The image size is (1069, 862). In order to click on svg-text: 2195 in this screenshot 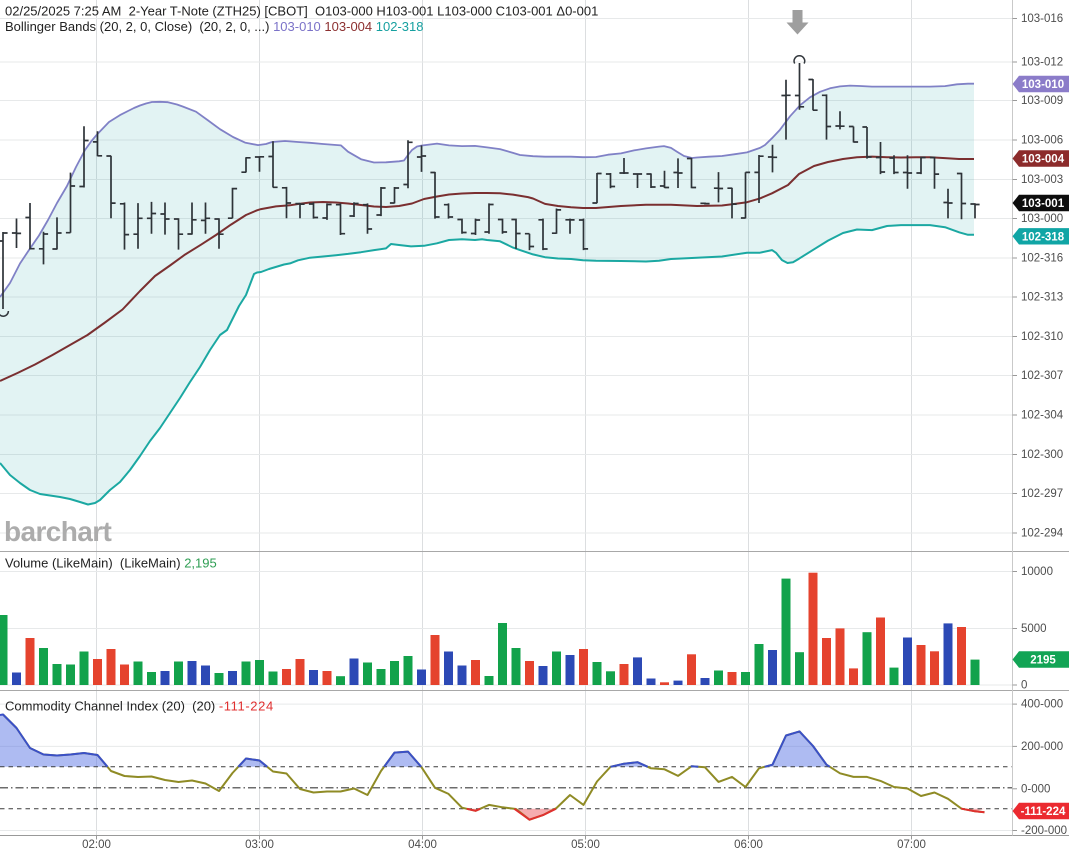, I will do `click(1043, 661)`.